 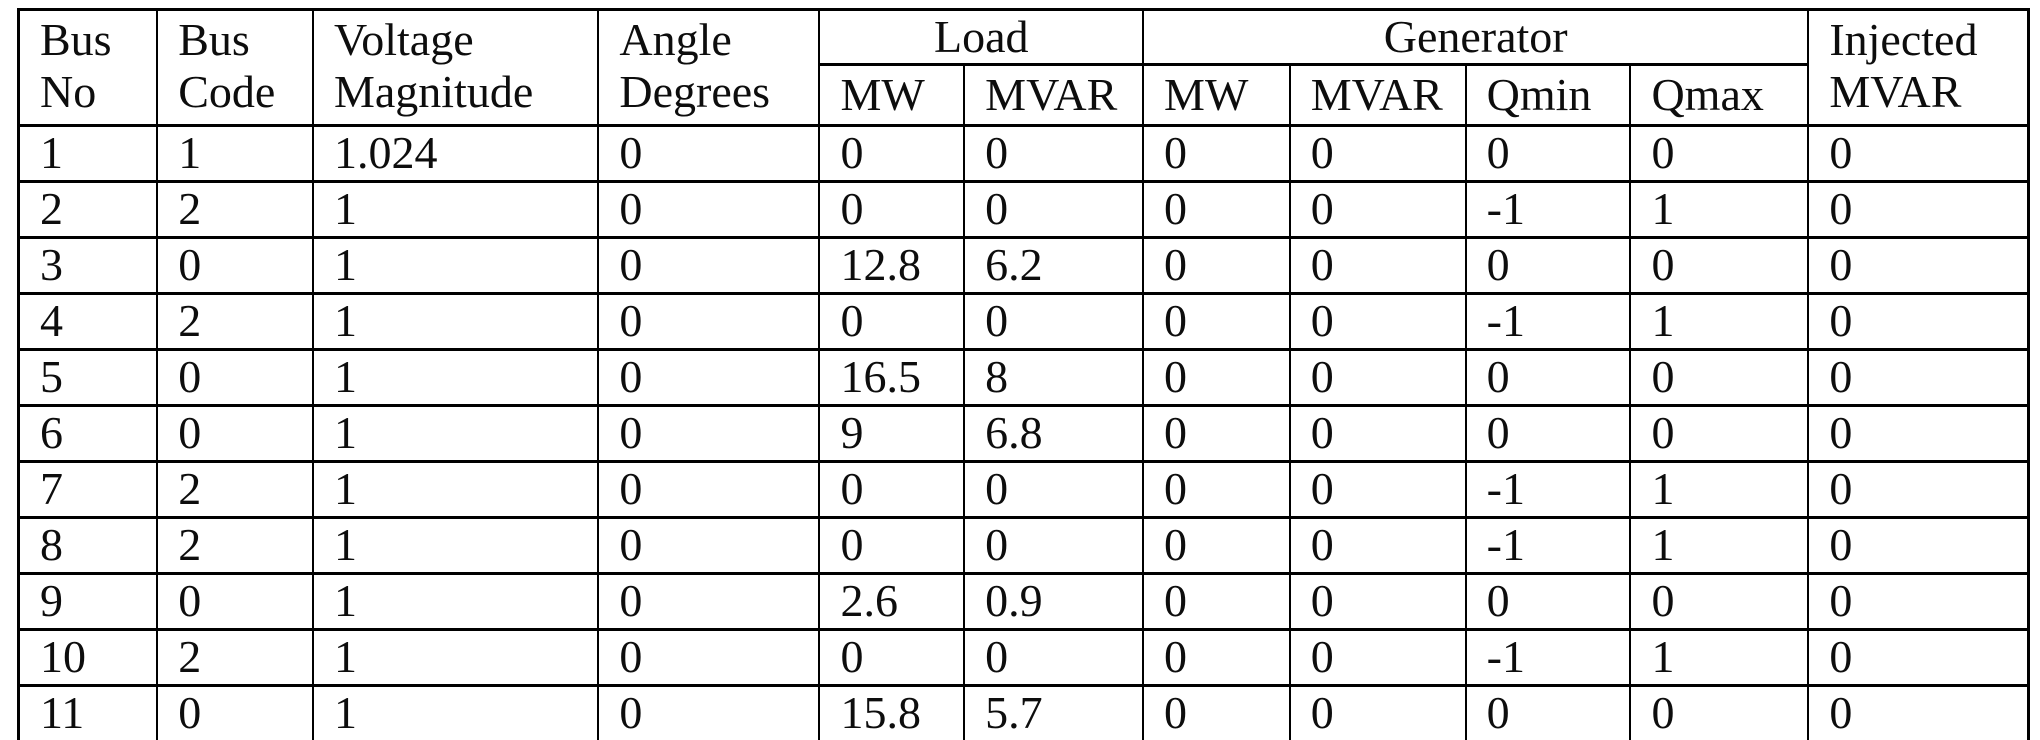 I want to click on table-cell: 5.7, so click(x=1054, y=711).